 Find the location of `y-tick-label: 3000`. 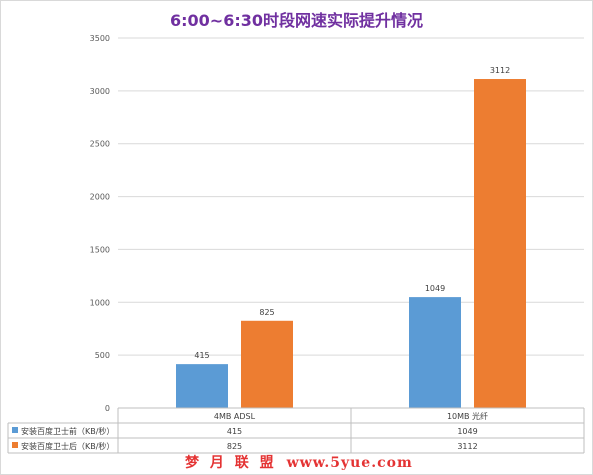

y-tick-label: 3000 is located at coordinates (100, 91).